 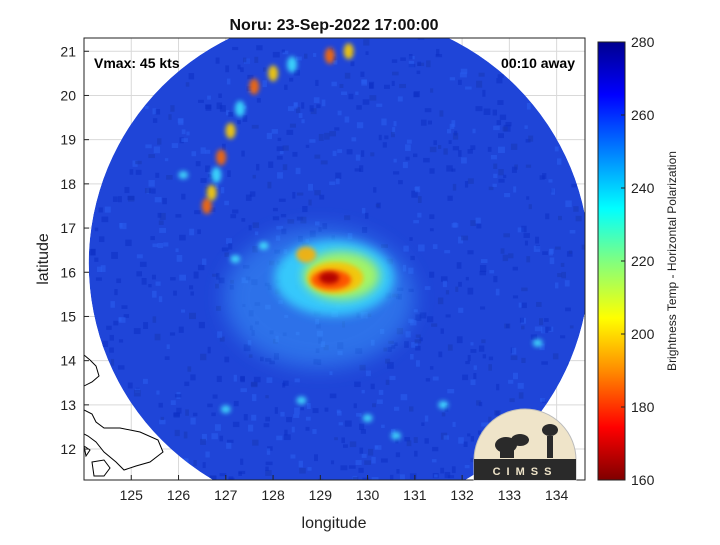 I want to click on x-tick-label: 128, so click(x=273, y=495).